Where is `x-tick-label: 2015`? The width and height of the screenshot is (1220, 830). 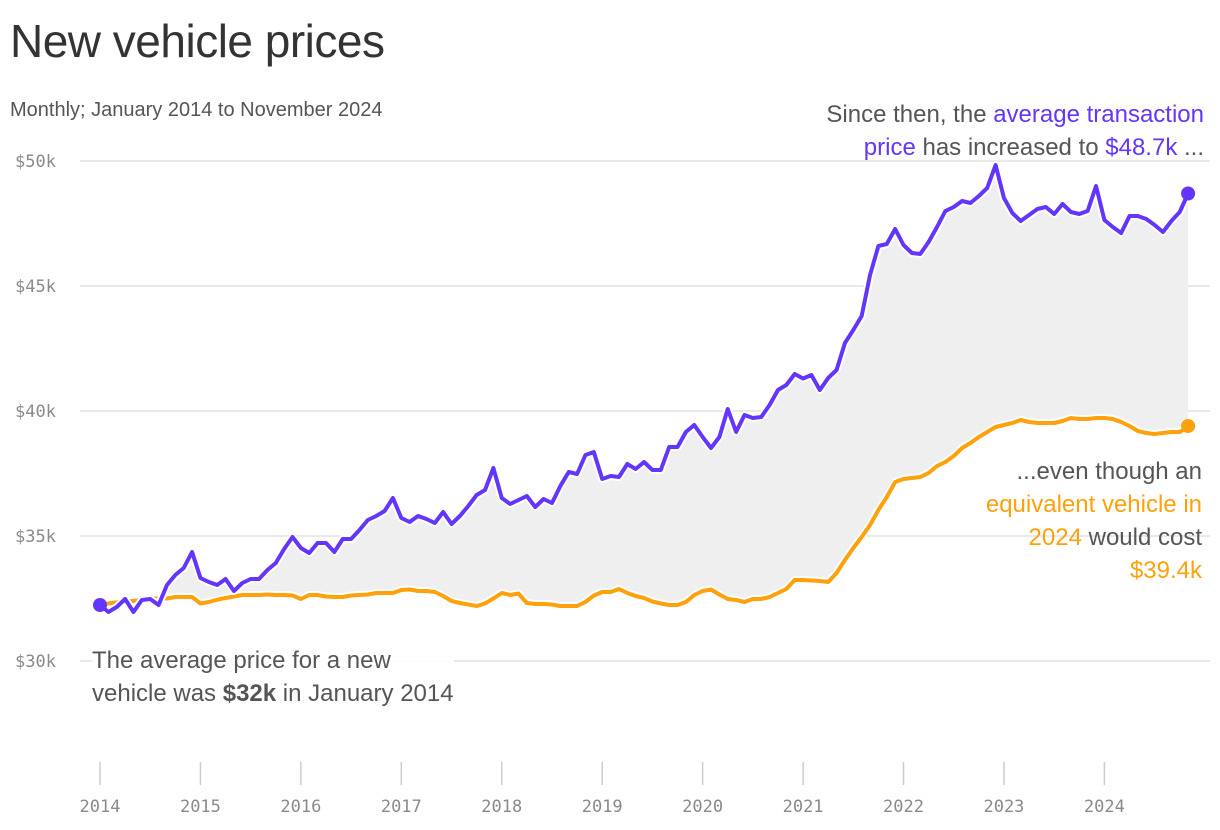
x-tick-label: 2015 is located at coordinates (200, 807).